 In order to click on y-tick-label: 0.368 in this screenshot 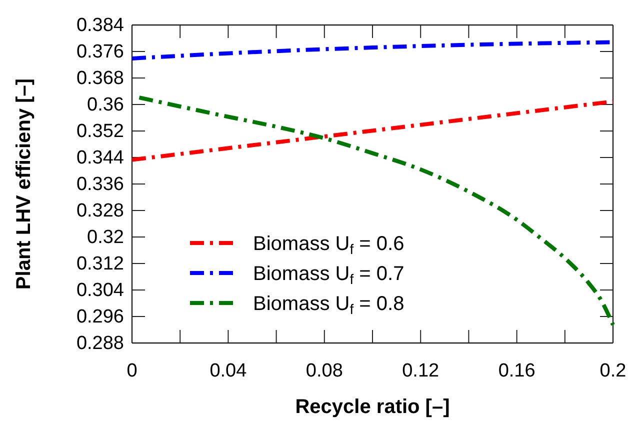, I will do `click(100, 79)`.